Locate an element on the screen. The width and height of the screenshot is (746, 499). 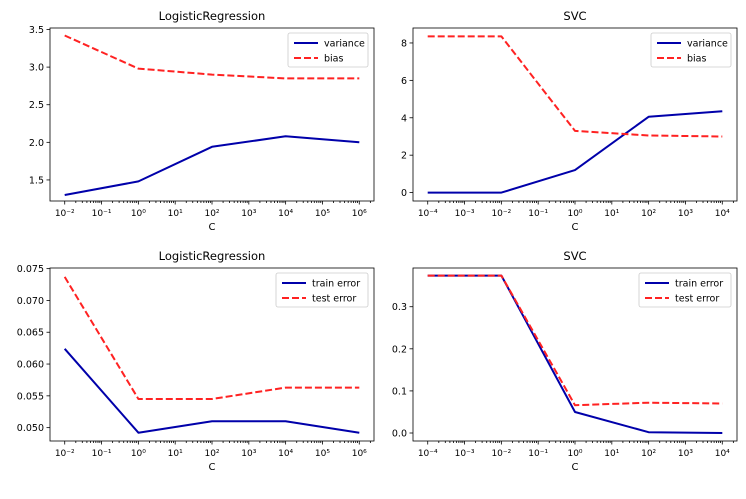
y-tick-label: 2.0 is located at coordinates (36, 143).